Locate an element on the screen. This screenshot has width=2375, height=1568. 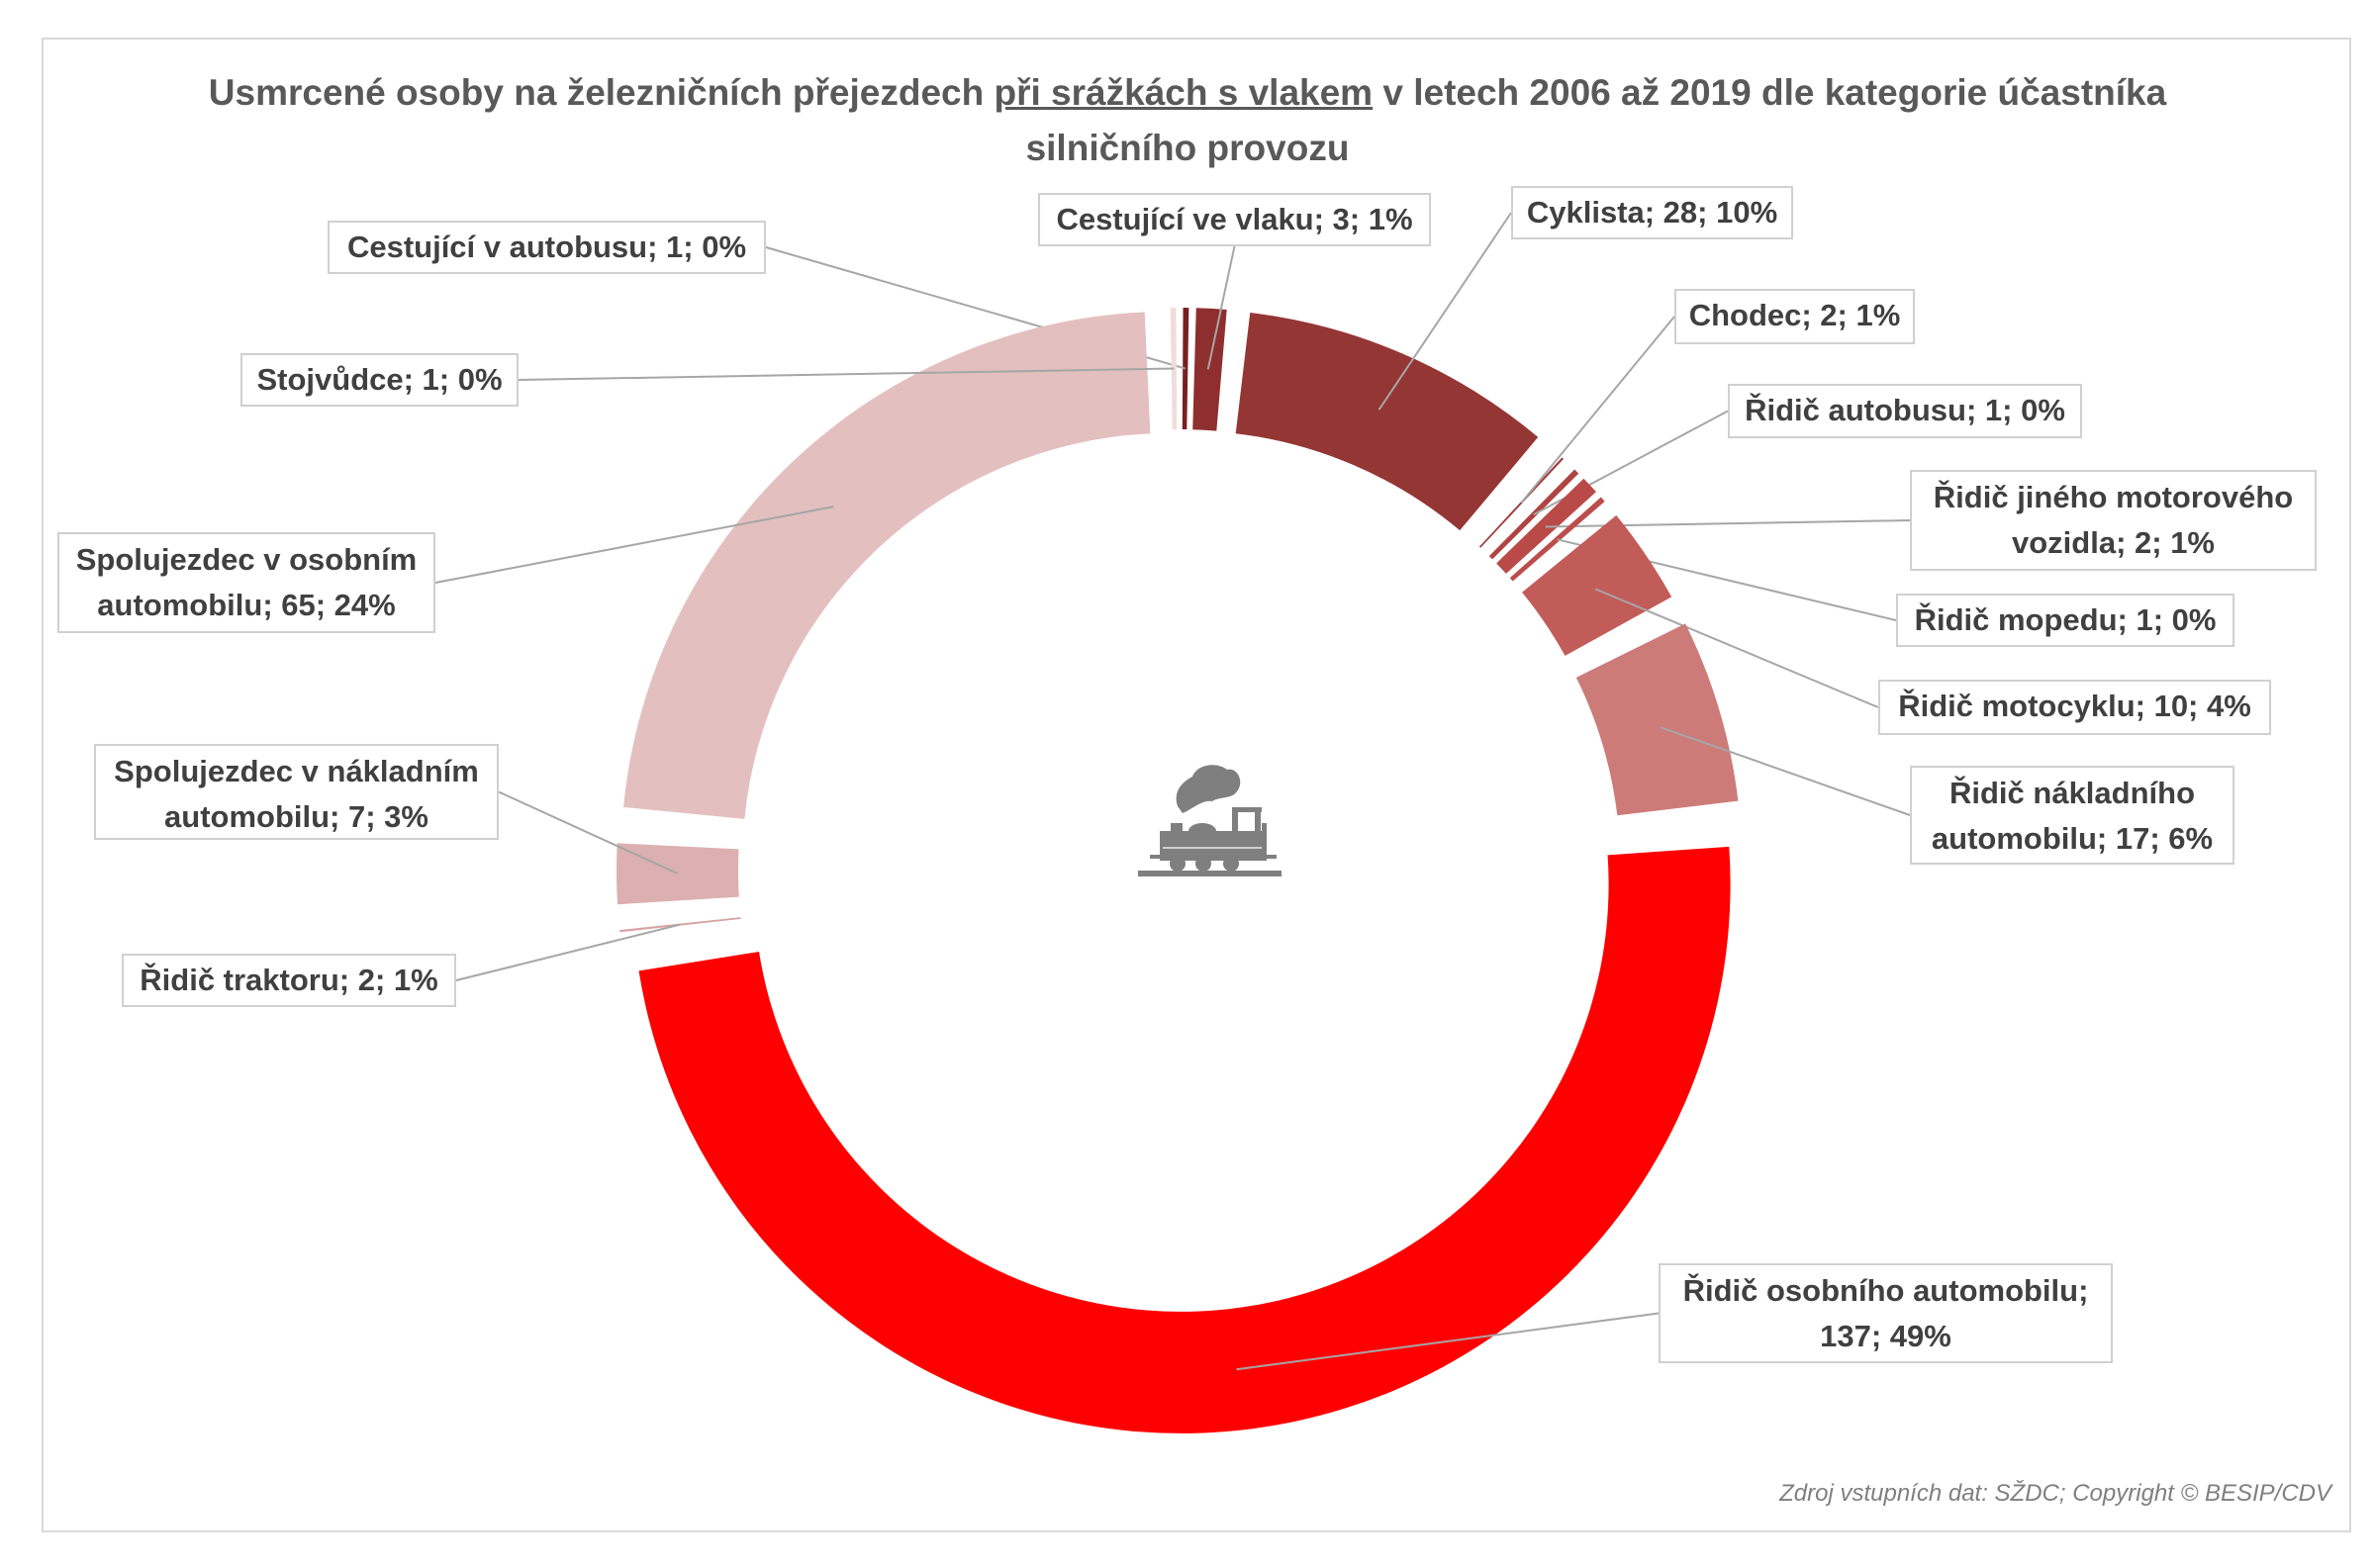
data-label: Řidič traktoru; 2; 1% is located at coordinates (289, 980).